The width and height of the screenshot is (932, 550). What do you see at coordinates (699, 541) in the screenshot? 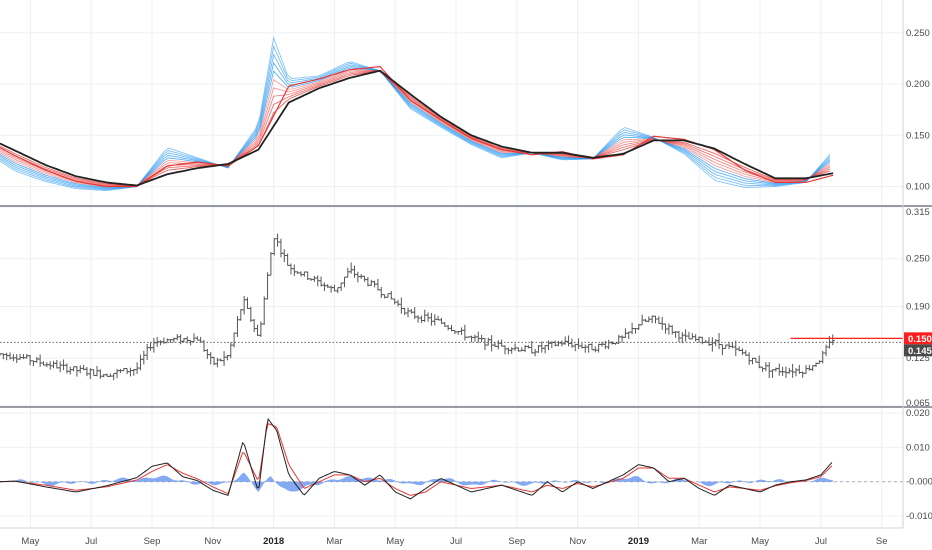
I see `x-tick-label-11: Mar` at bounding box center [699, 541].